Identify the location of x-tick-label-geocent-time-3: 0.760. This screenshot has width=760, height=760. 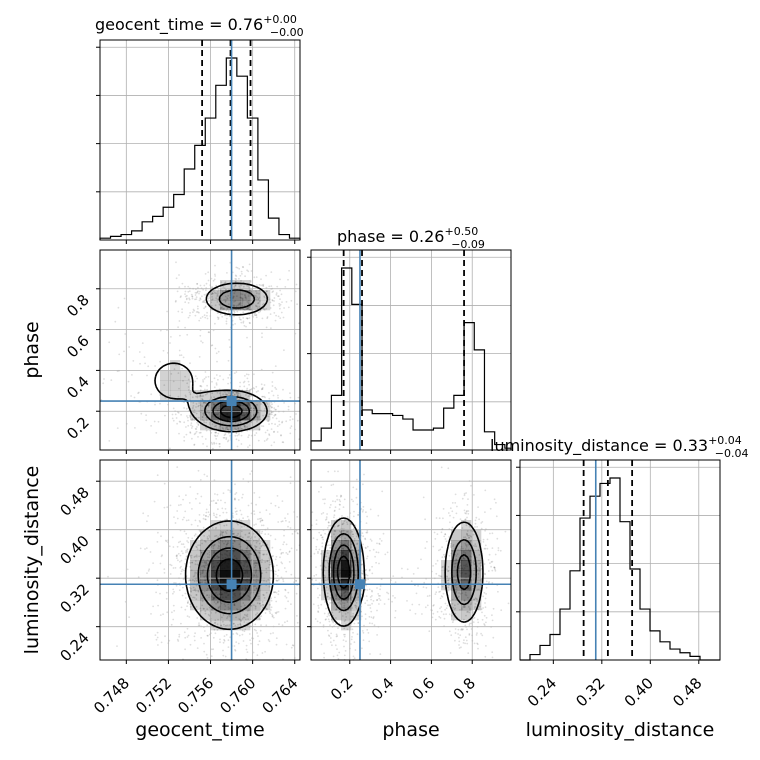
(237, 695).